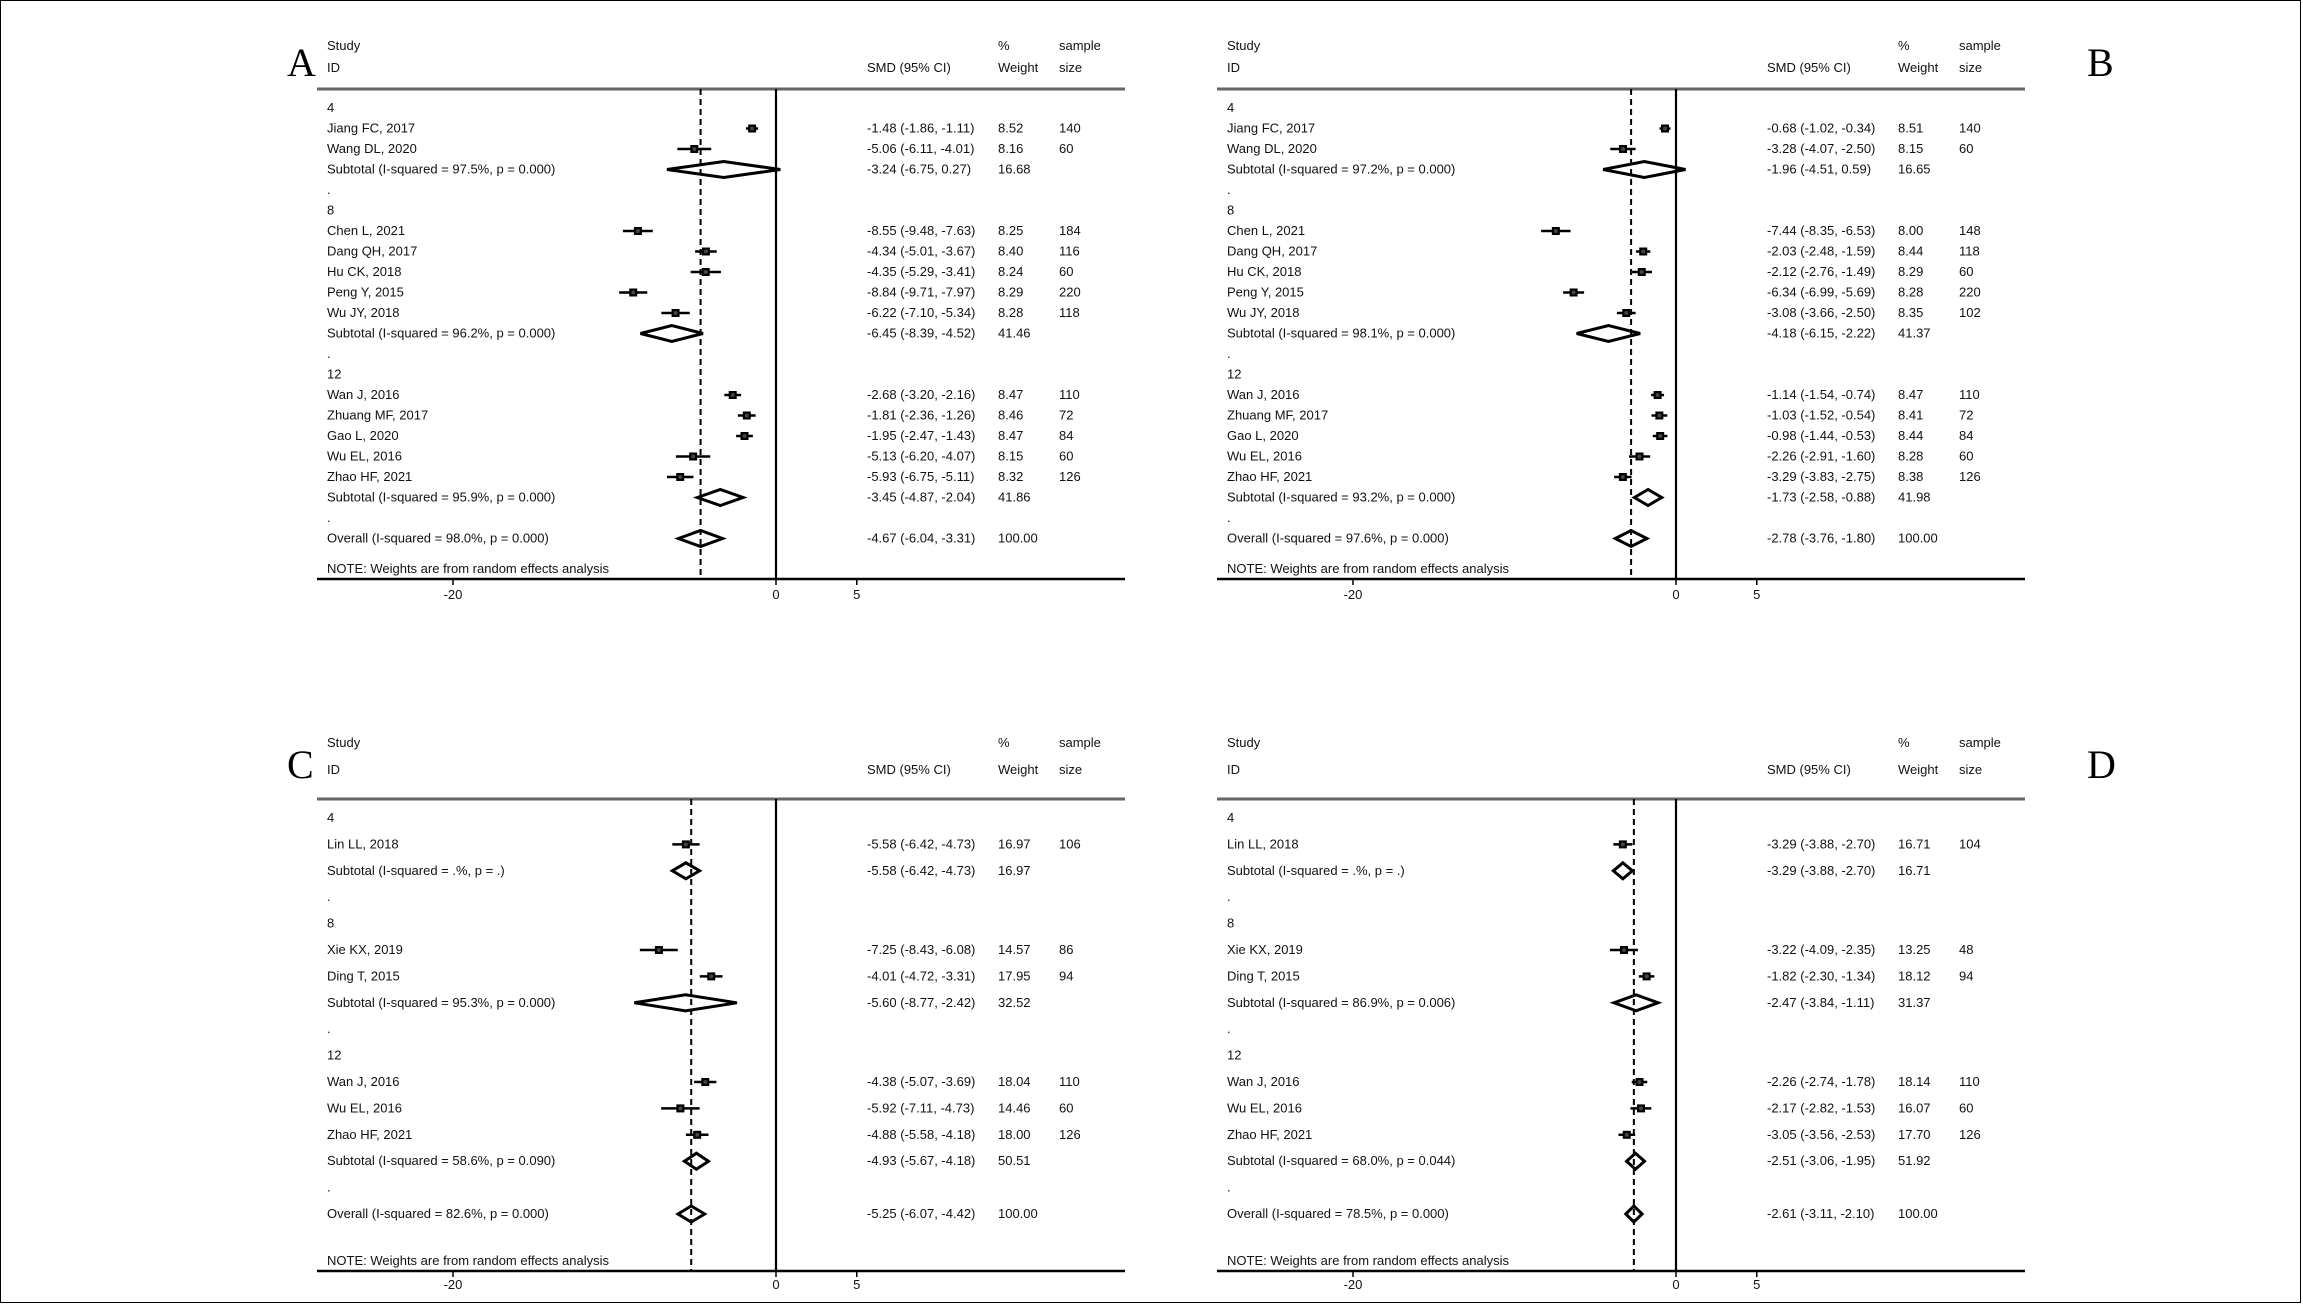 The width and height of the screenshot is (2303, 1309). Describe the element at coordinates (1821, 870) in the screenshot. I see `subtotal-ci-text: -3.29 (-3.88, -2.70)` at that location.